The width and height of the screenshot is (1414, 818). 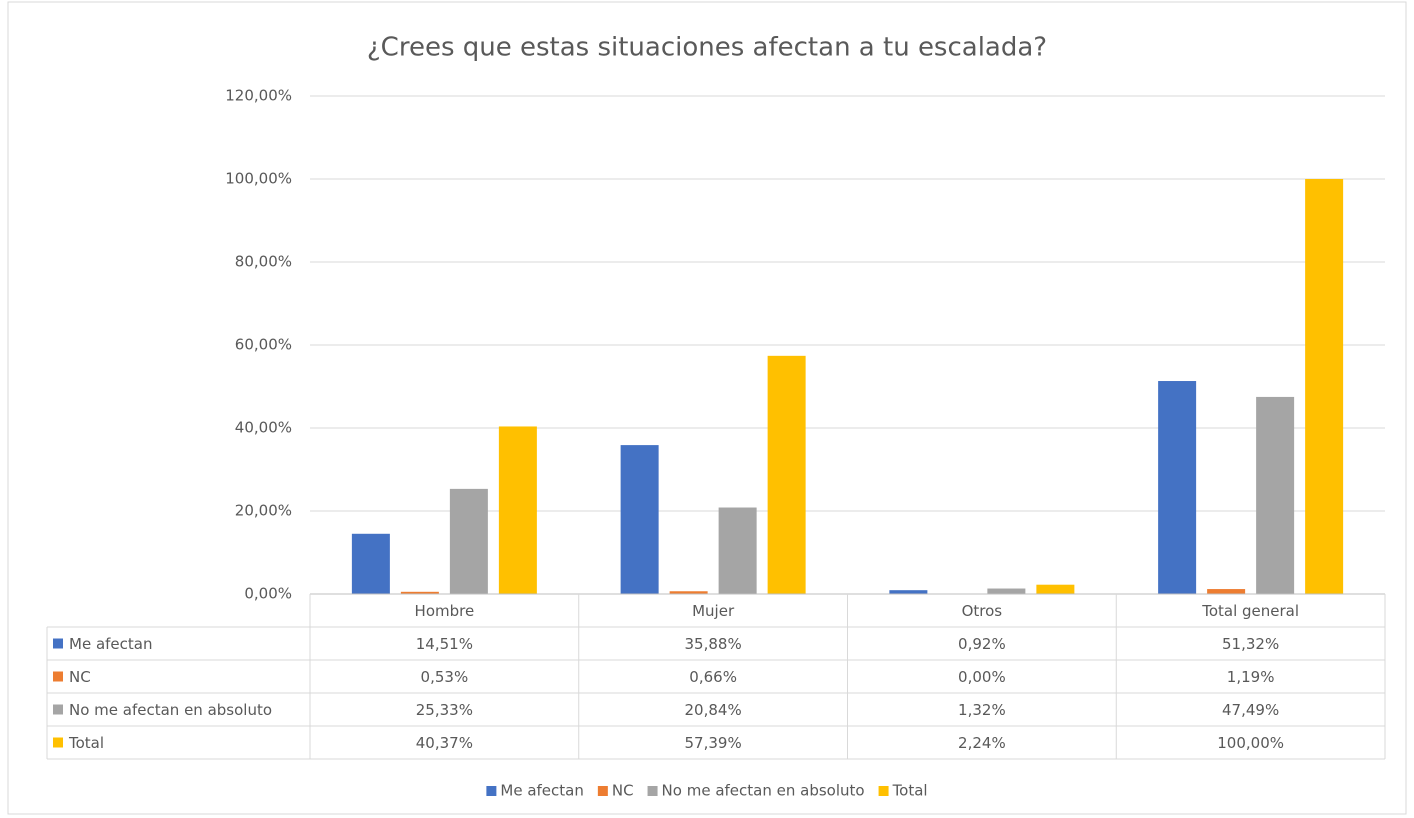 I want to click on y-tick-label: 80,00%, so click(x=263, y=262).